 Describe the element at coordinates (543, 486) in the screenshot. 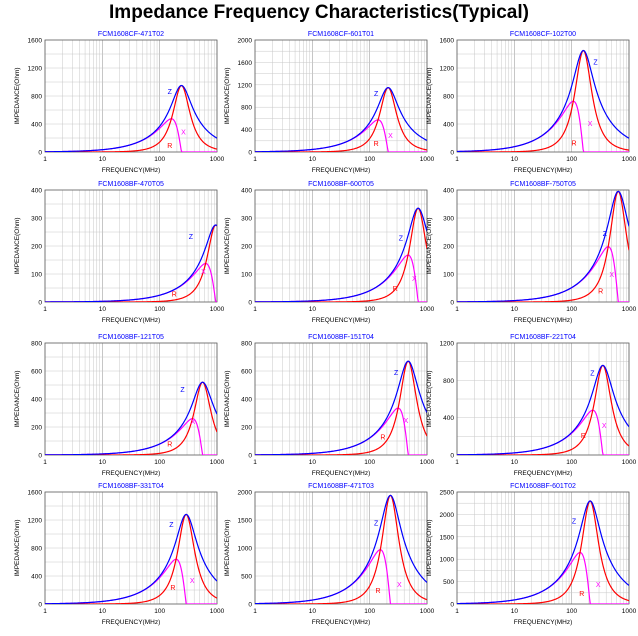

I see `chart-title: FCM1608BF-601T02` at that location.